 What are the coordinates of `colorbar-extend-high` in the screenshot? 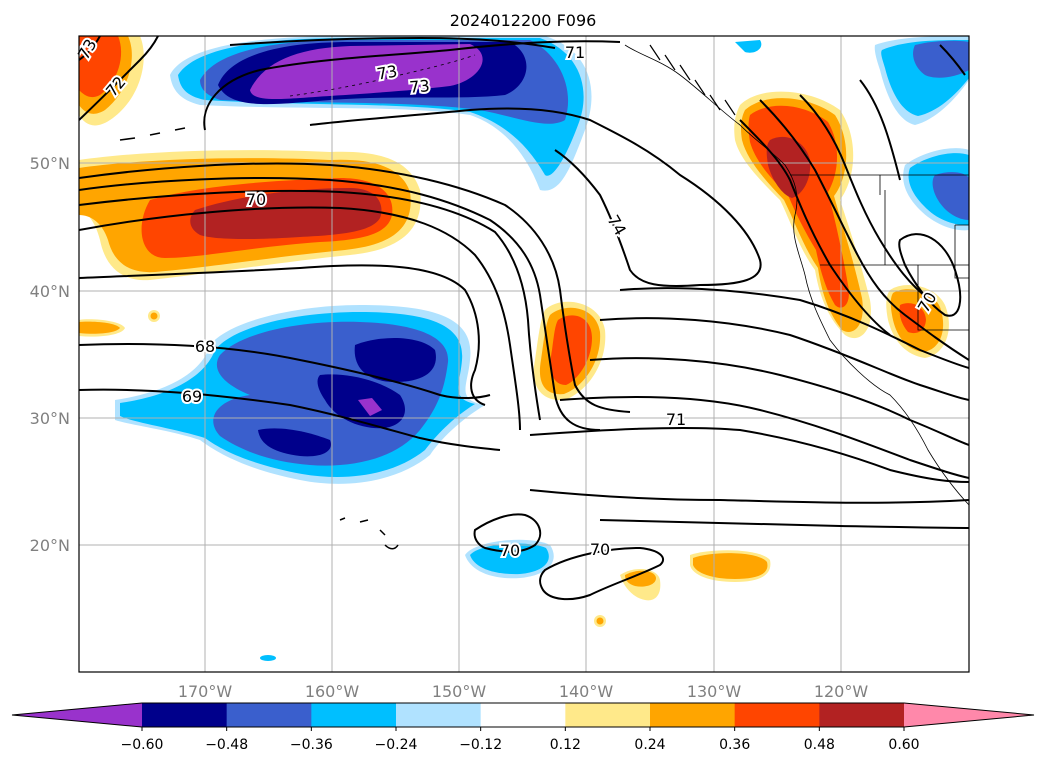 It's located at (969, 715).